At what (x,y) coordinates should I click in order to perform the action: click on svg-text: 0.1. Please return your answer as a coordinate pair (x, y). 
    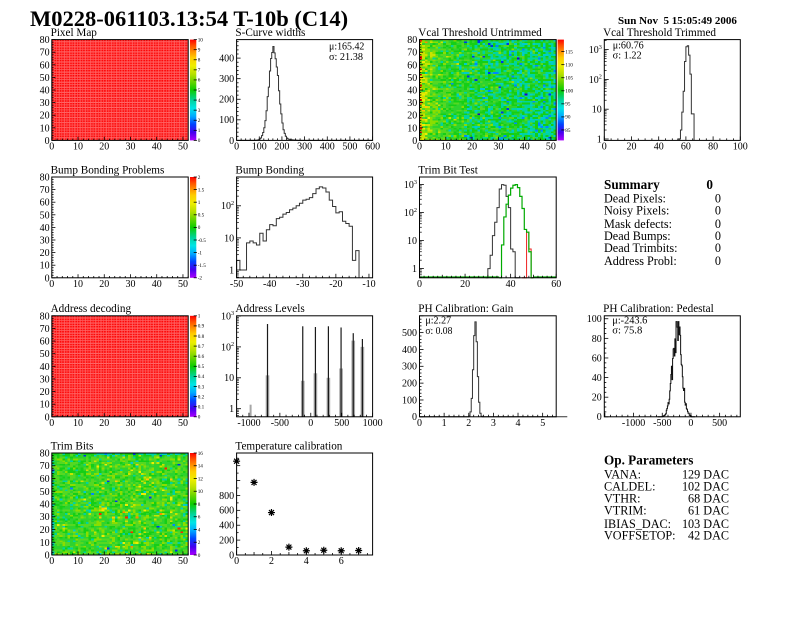
    Looking at the image, I should click on (201, 408).